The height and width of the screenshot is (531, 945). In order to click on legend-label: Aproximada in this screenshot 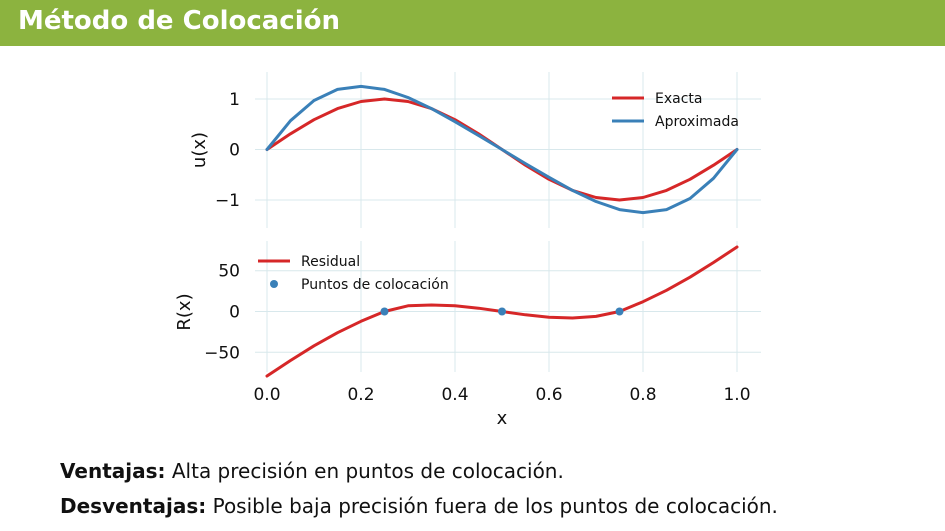, I will do `click(697, 122)`.